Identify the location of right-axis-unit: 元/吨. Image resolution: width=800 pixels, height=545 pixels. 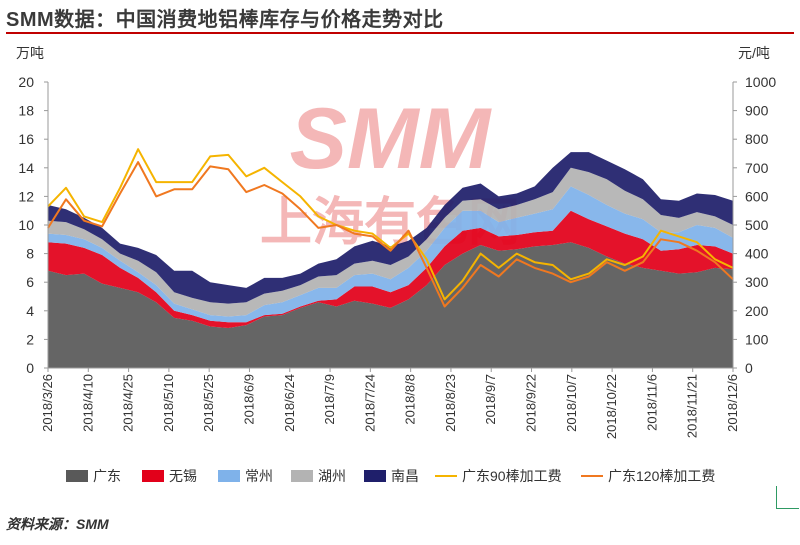
(754, 53).